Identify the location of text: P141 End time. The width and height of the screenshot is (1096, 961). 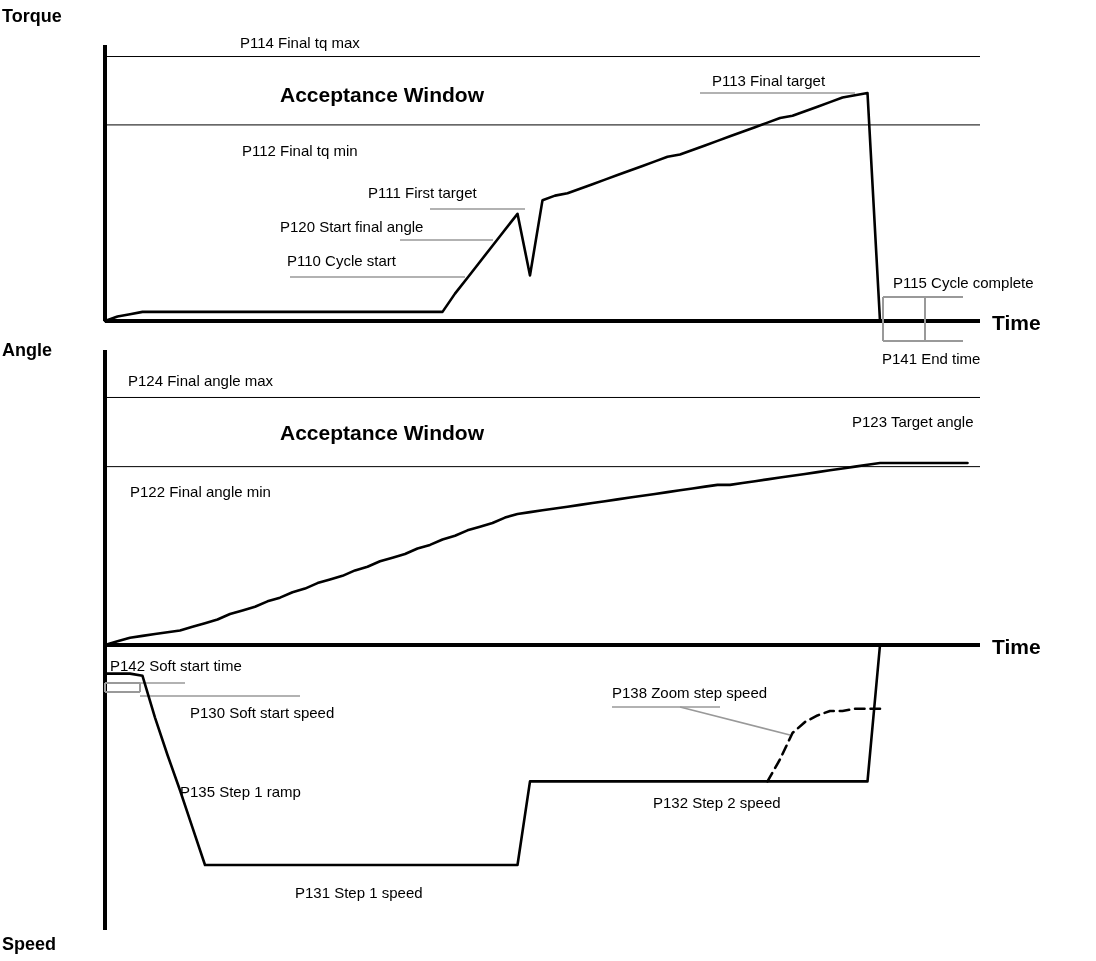
(931, 358).